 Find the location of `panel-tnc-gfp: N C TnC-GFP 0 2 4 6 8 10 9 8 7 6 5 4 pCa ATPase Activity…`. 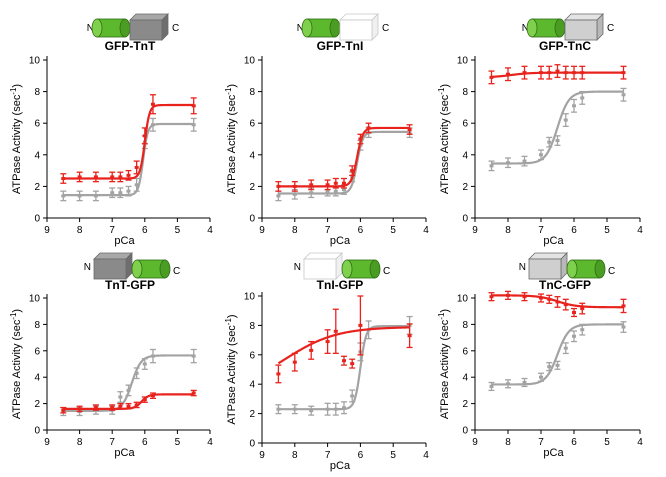

panel-tnc-gfp: N C TnC-GFP 0 2 4 6 8 10 9 8 7 6 5 4 pCa ATPase Activity… is located at coordinates (540, 355).